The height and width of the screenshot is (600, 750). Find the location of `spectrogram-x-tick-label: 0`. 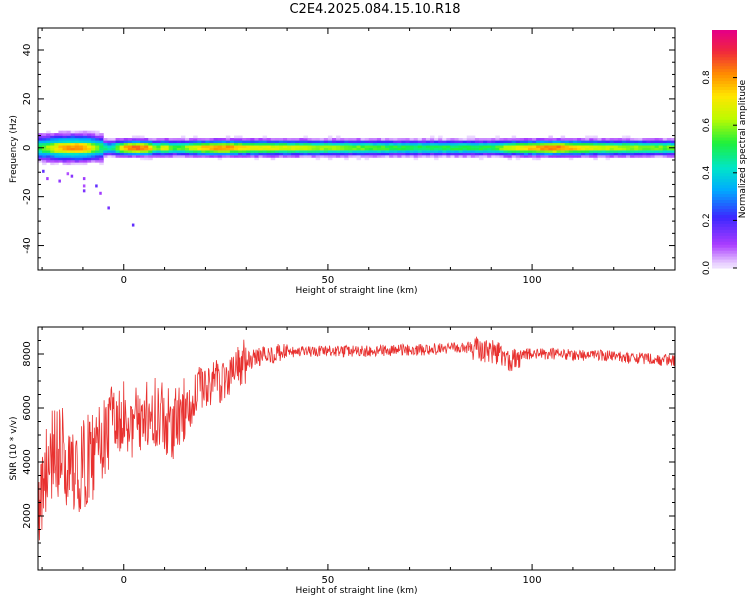

spectrogram-x-tick-label: 0 is located at coordinates (124, 280).